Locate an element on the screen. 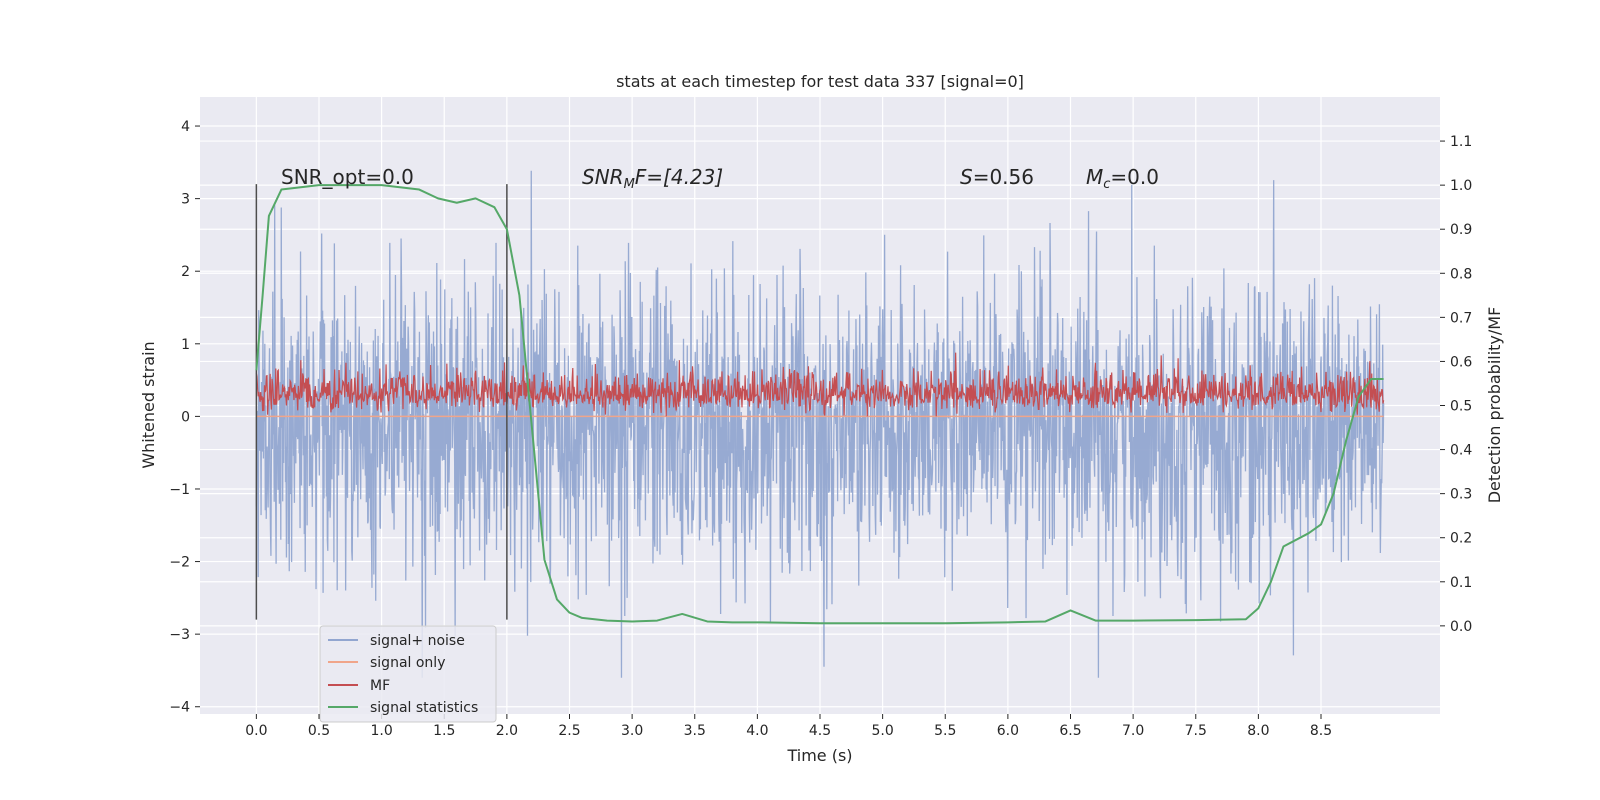 The width and height of the screenshot is (1600, 800). y2-tick-label: 0.2 is located at coordinates (1461, 539).